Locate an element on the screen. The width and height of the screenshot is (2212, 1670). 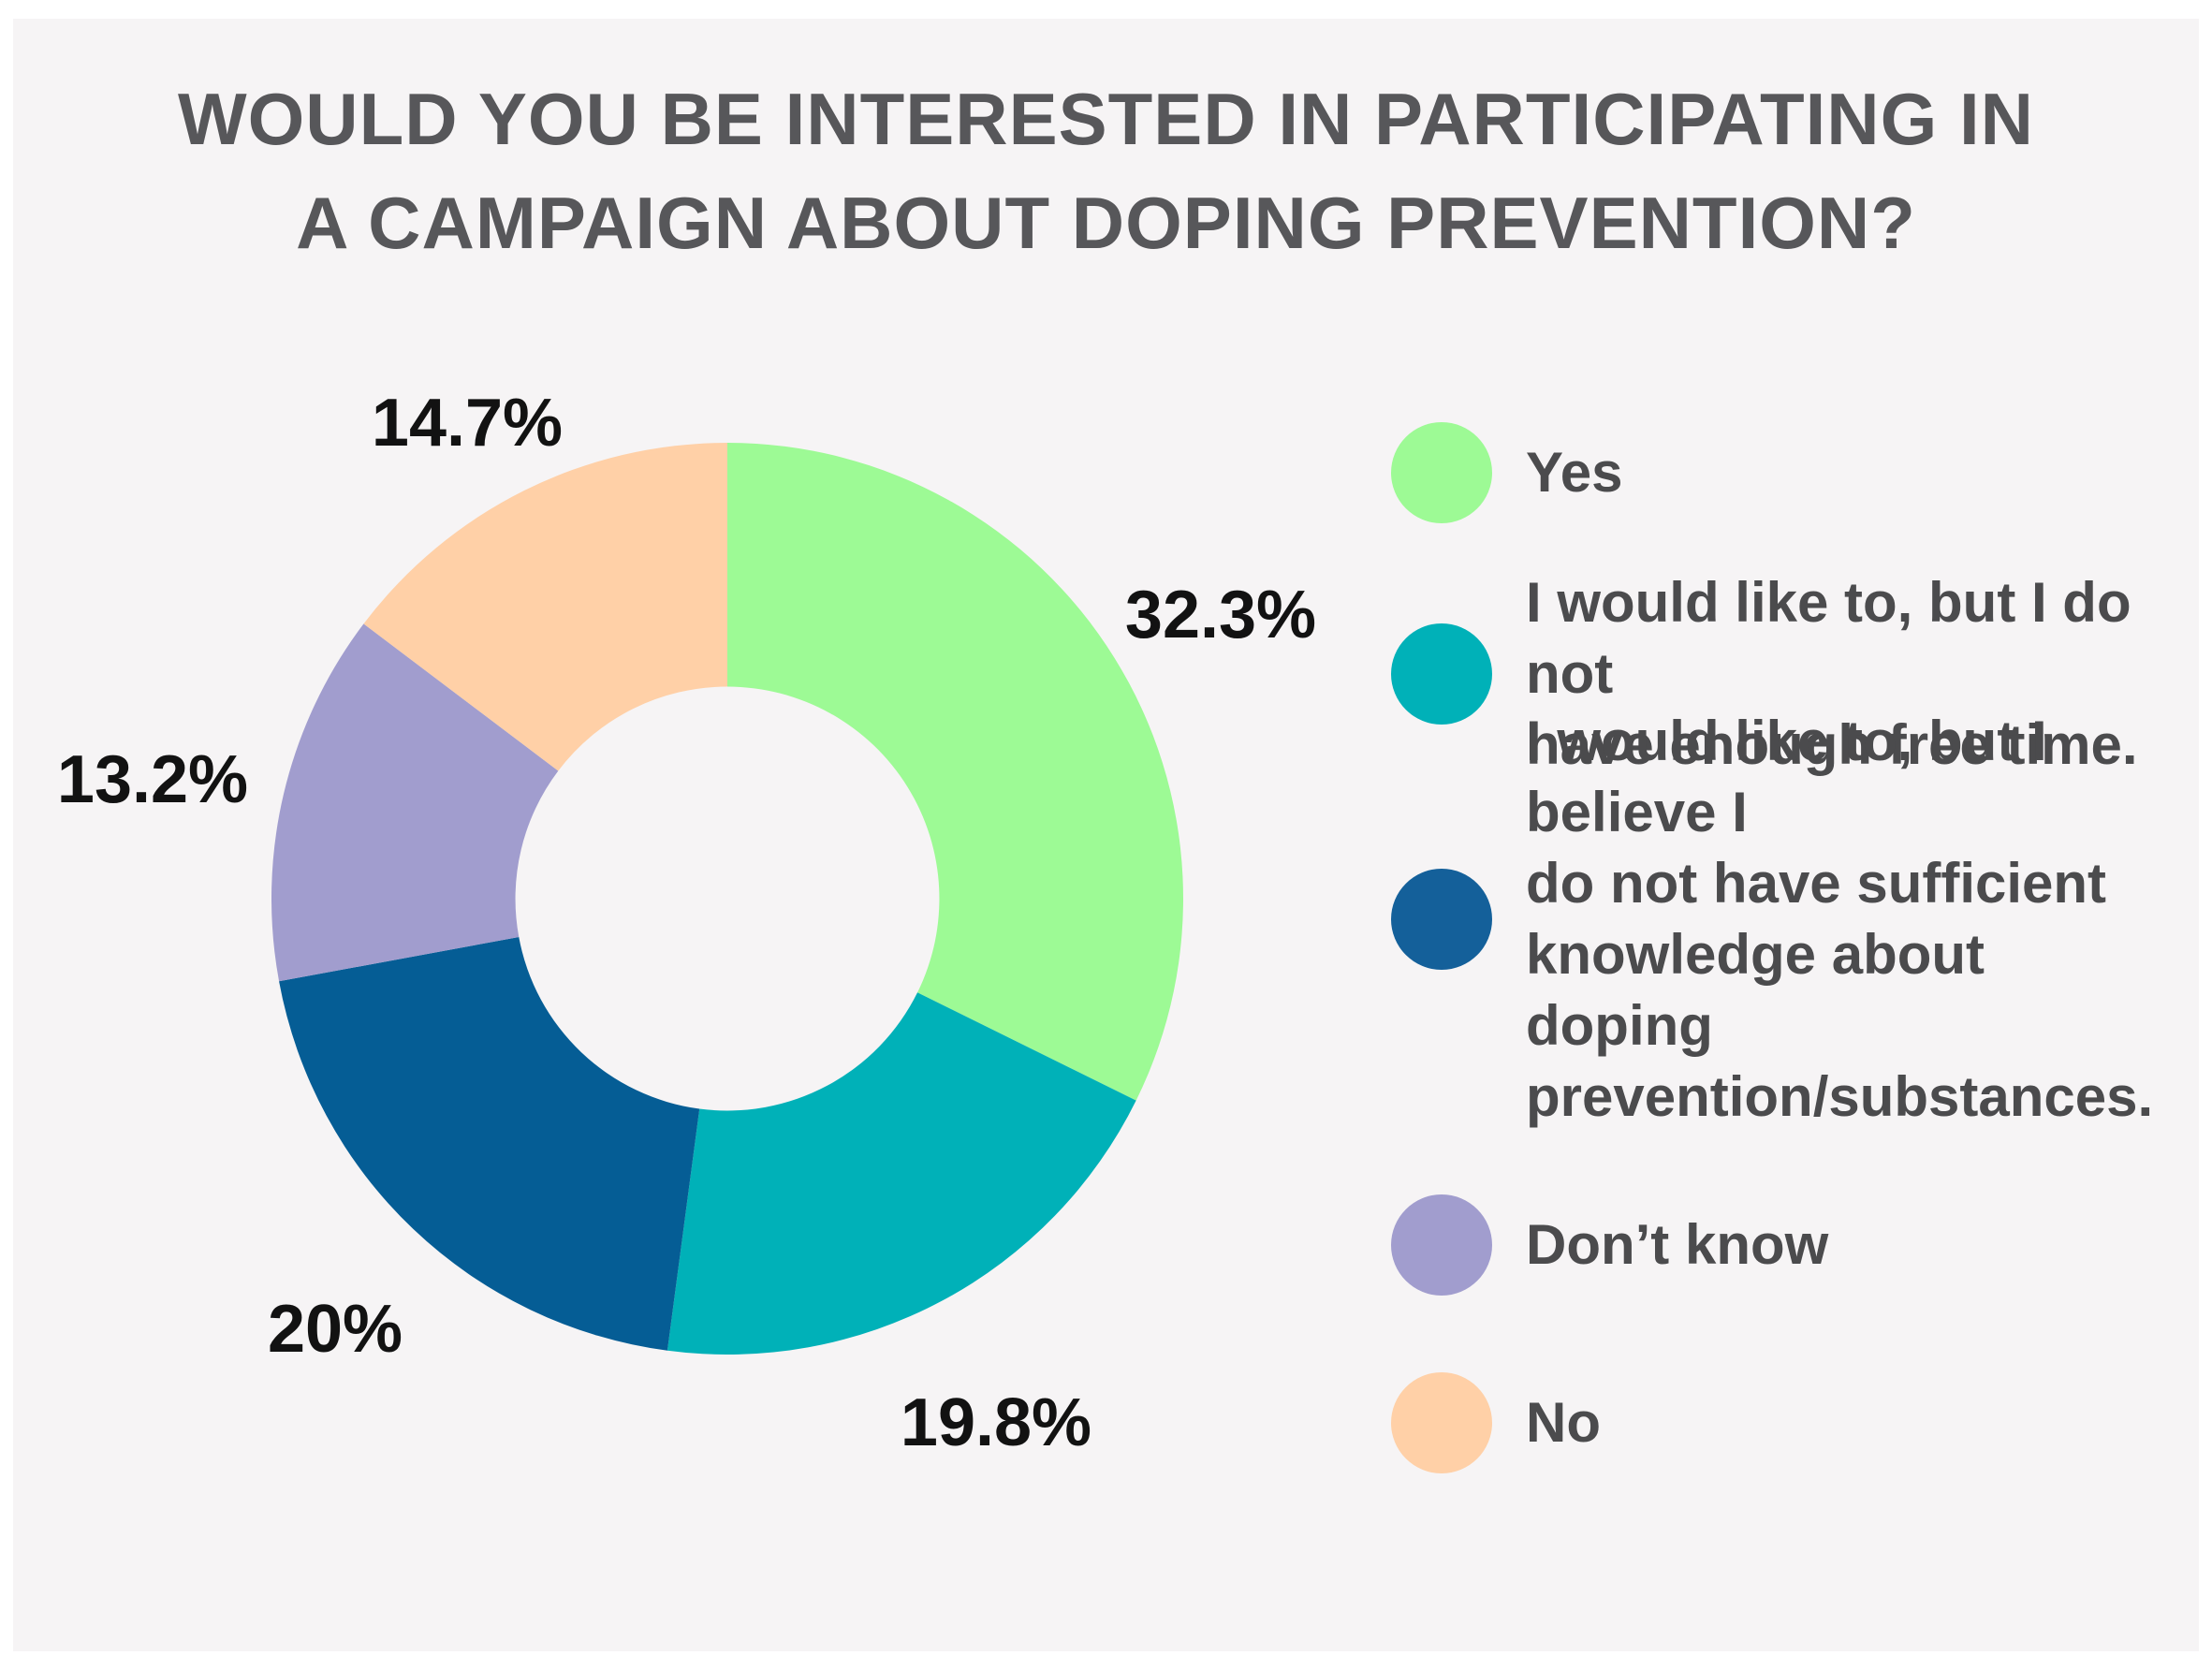
legend-swatch-yes is located at coordinates (1441, 472).